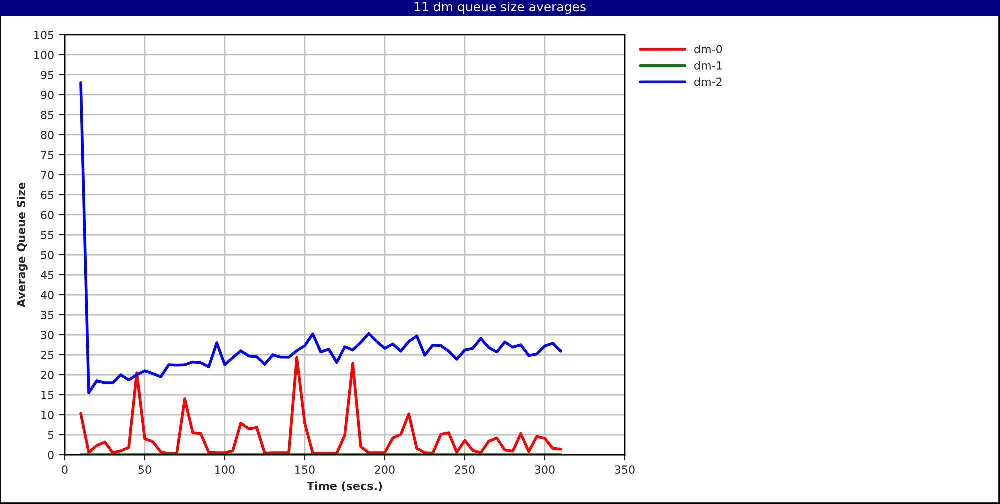 This screenshot has height=504, width=1000. I want to click on x-tick-label: 0, so click(65, 470).